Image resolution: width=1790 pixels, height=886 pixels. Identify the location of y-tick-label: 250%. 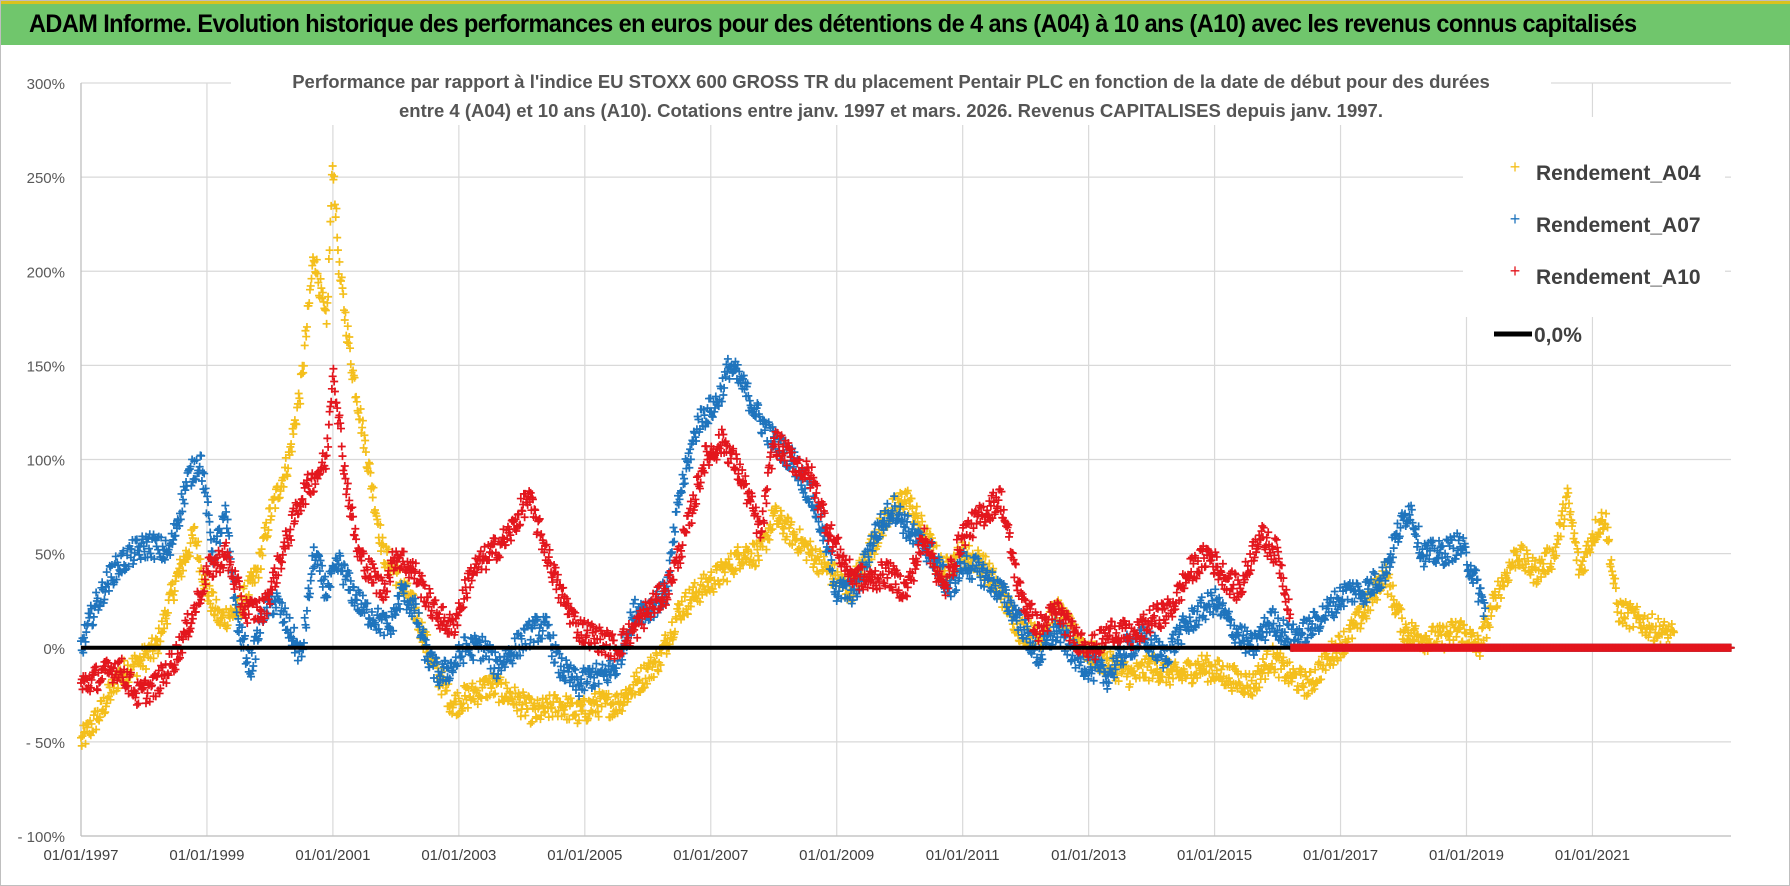
(46, 178).